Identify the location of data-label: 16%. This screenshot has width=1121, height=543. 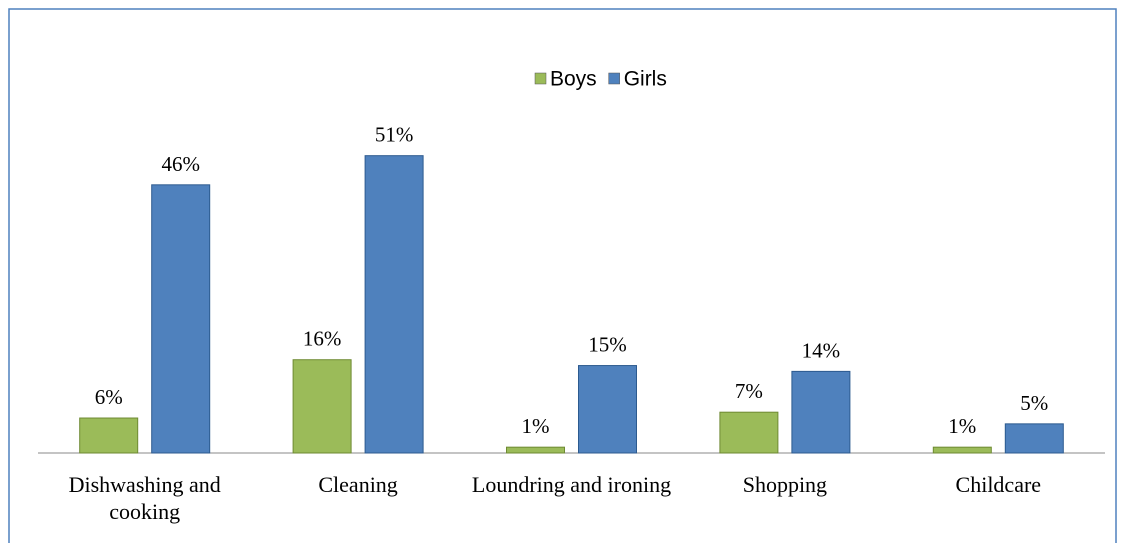
(322, 339).